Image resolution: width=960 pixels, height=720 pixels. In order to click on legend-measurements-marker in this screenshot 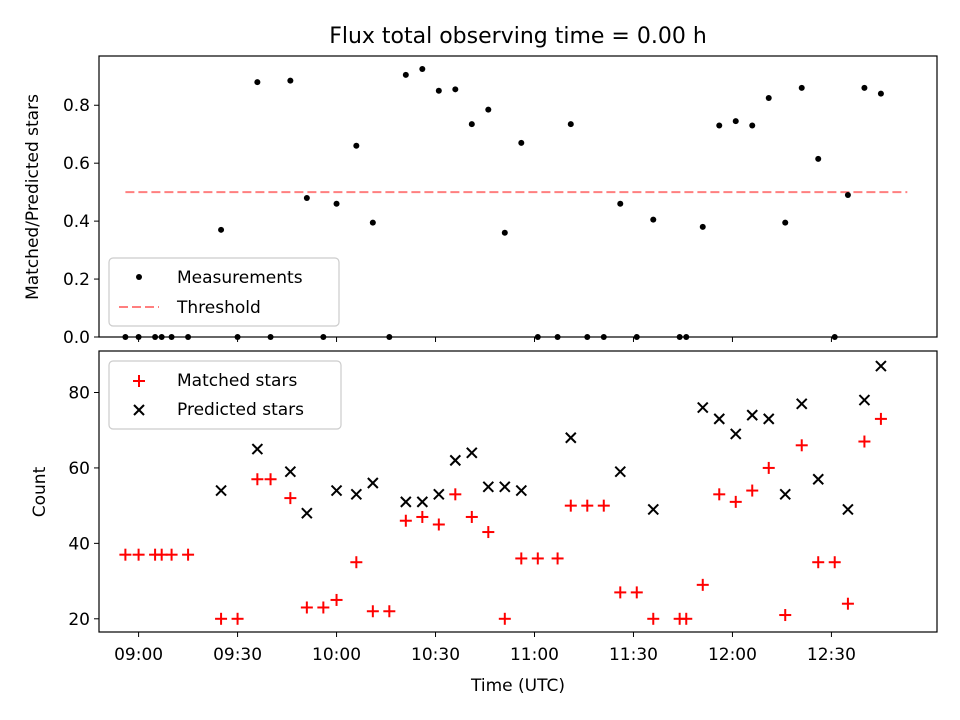, I will do `click(139, 277)`.